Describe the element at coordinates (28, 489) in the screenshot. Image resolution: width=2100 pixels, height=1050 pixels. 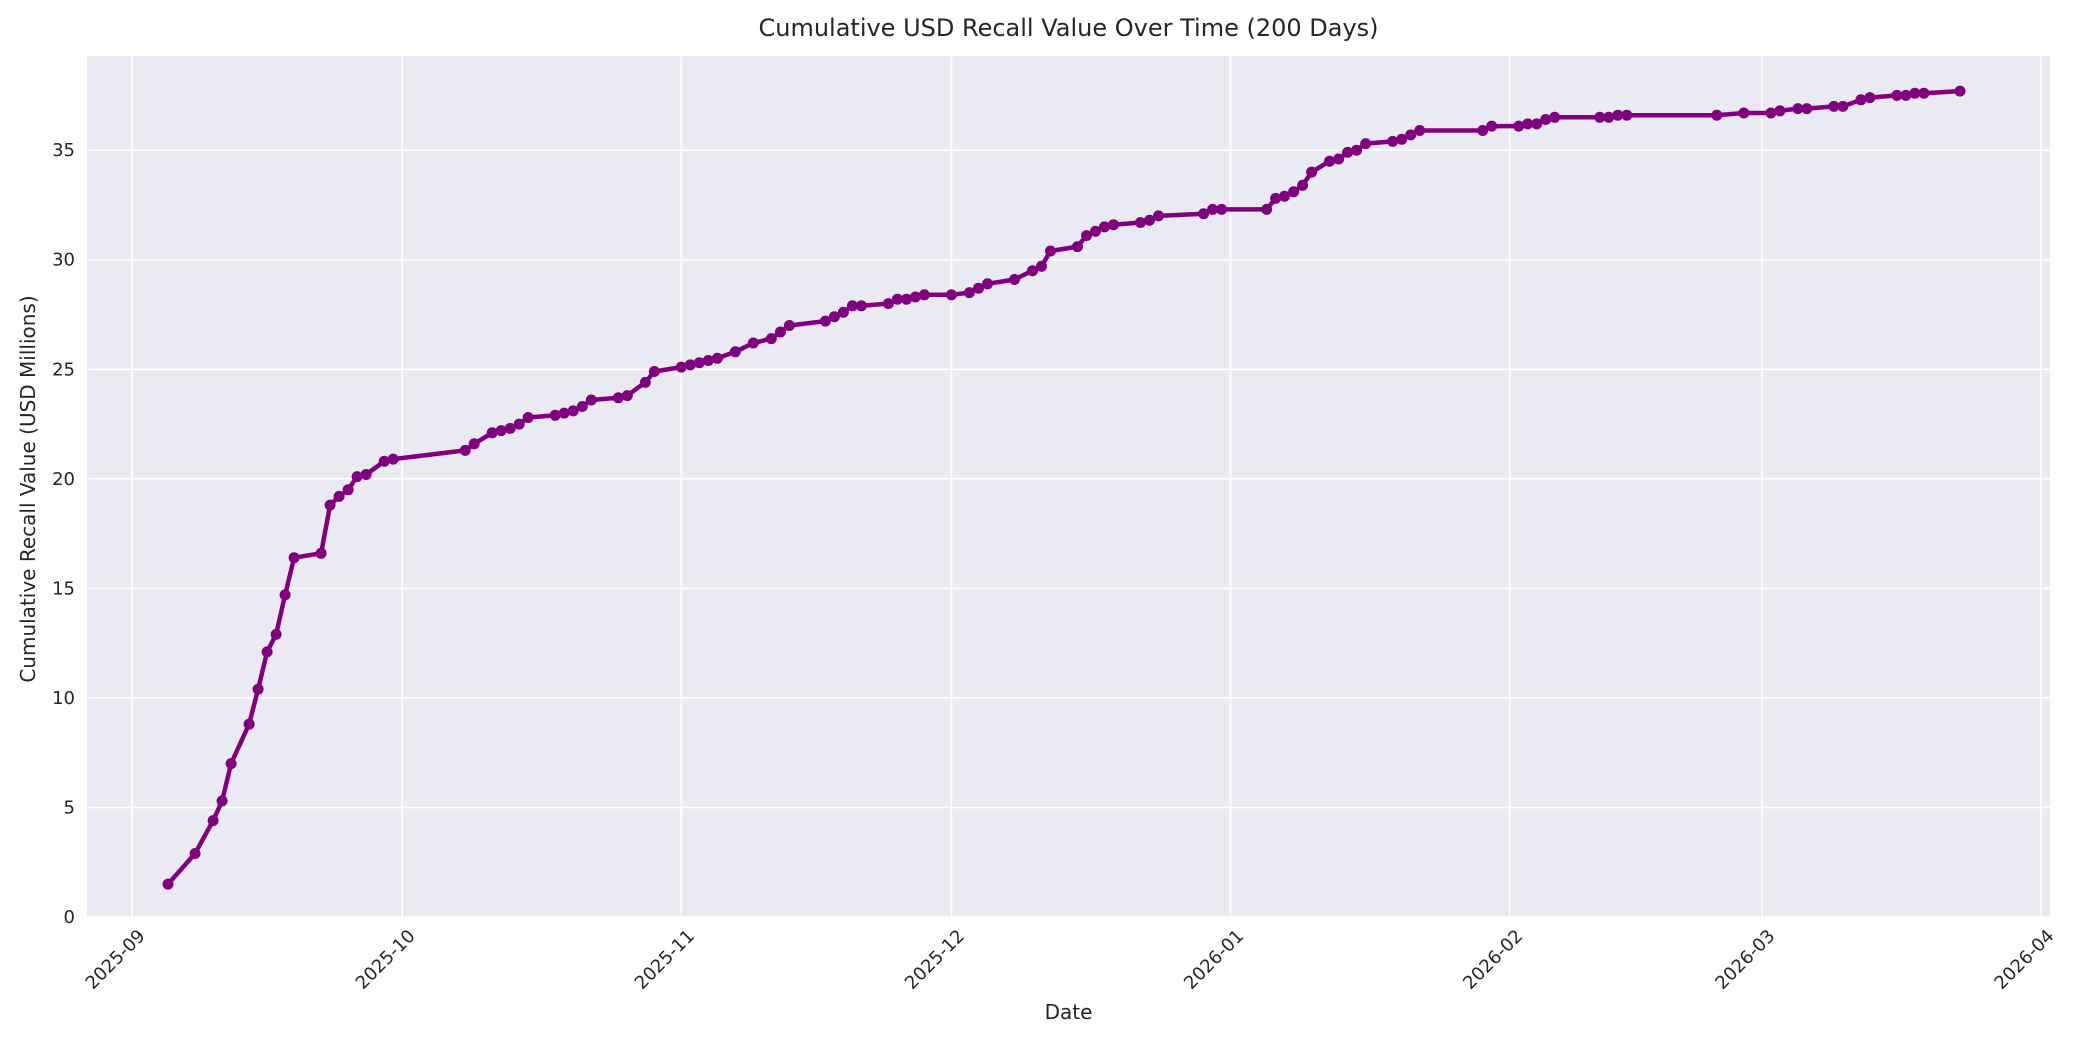
I see `y-axis-label: Cumulative Recall Value (USD Millions)` at that location.